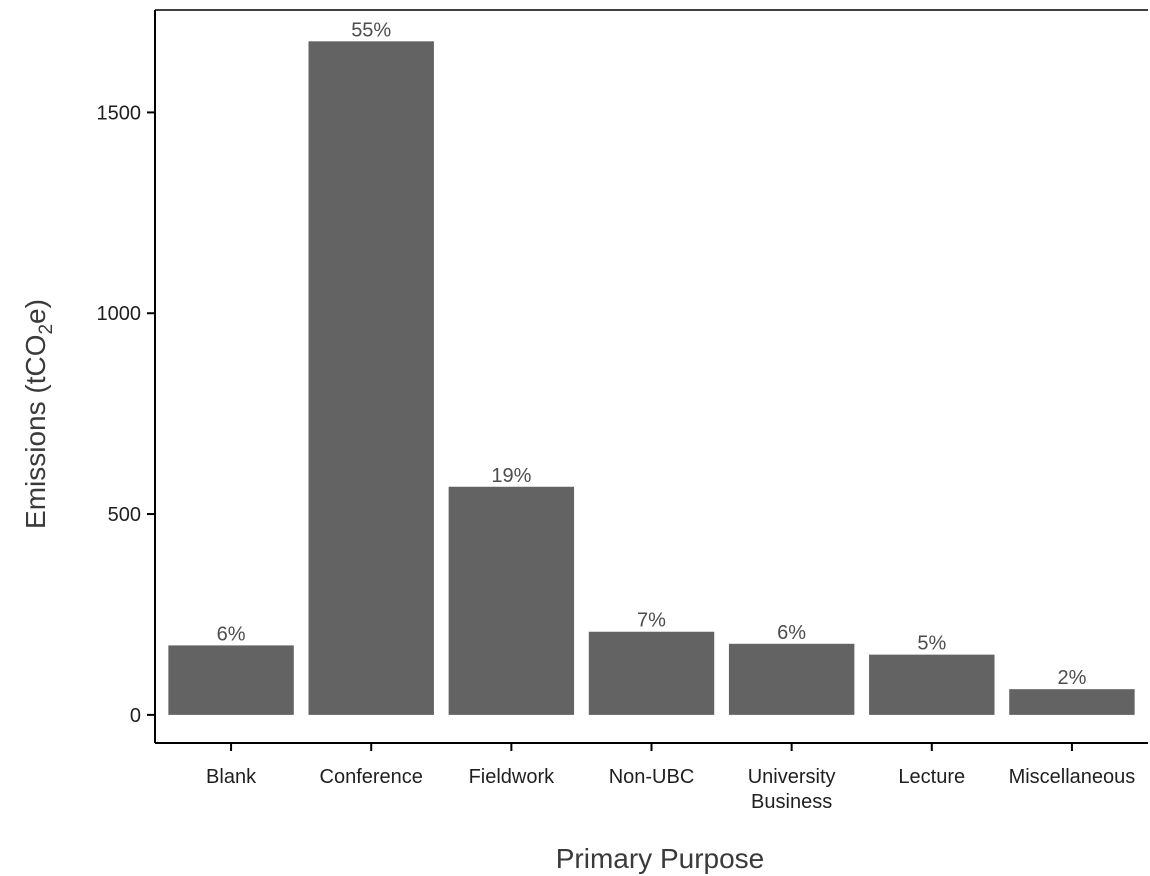 The height and width of the screenshot is (876, 1150). What do you see at coordinates (791, 633) in the screenshot?
I see `data-label-university-business: 6%` at bounding box center [791, 633].